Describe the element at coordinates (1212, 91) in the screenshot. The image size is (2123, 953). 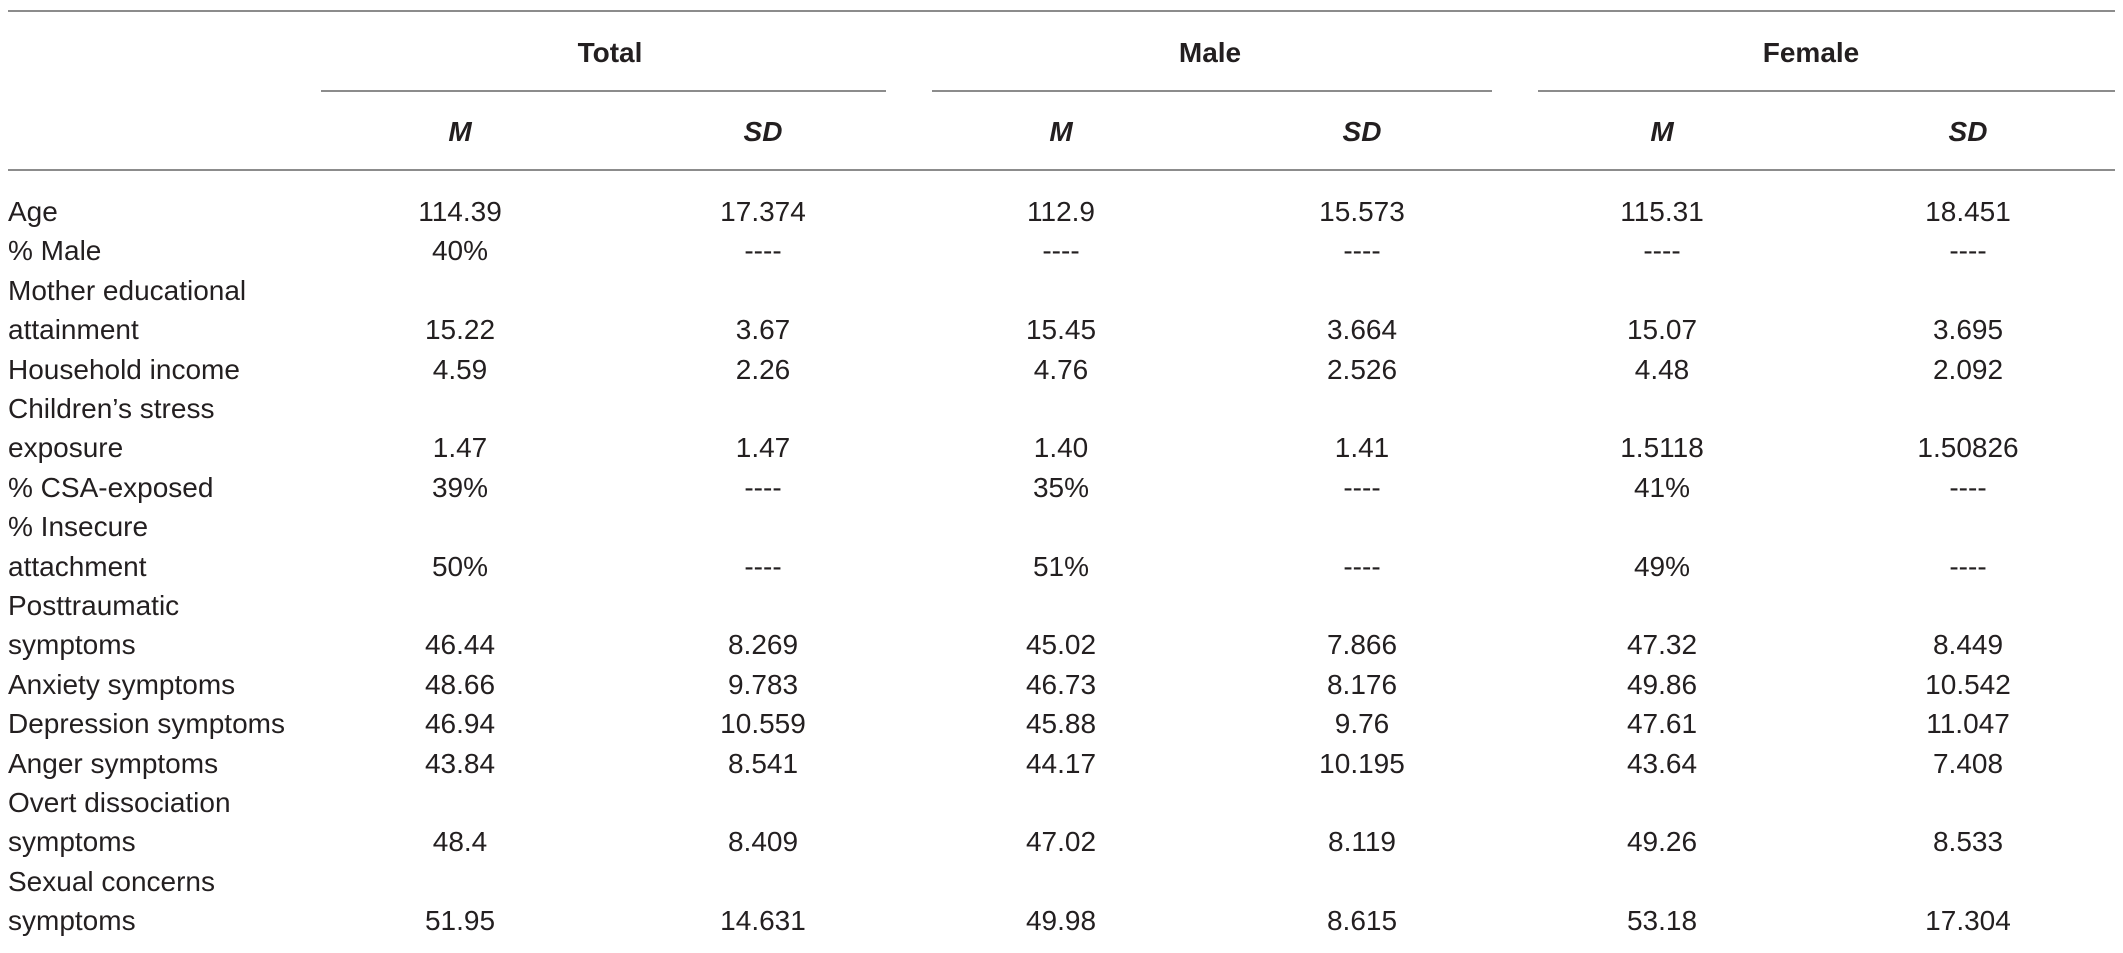
I see `group-rule-male` at that location.